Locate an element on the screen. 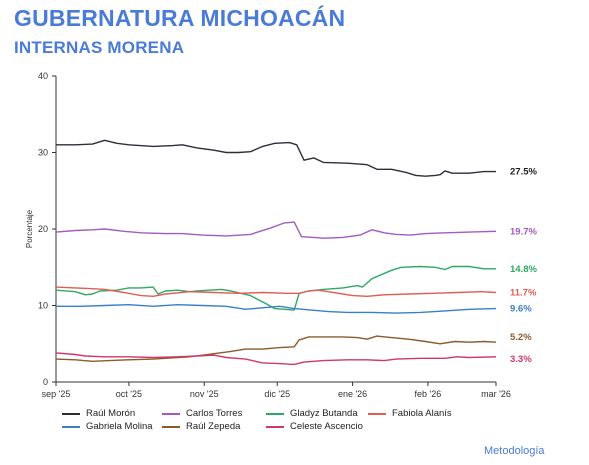 This screenshot has width=589, height=465. x-tick-label: nov '25 is located at coordinates (204, 394).